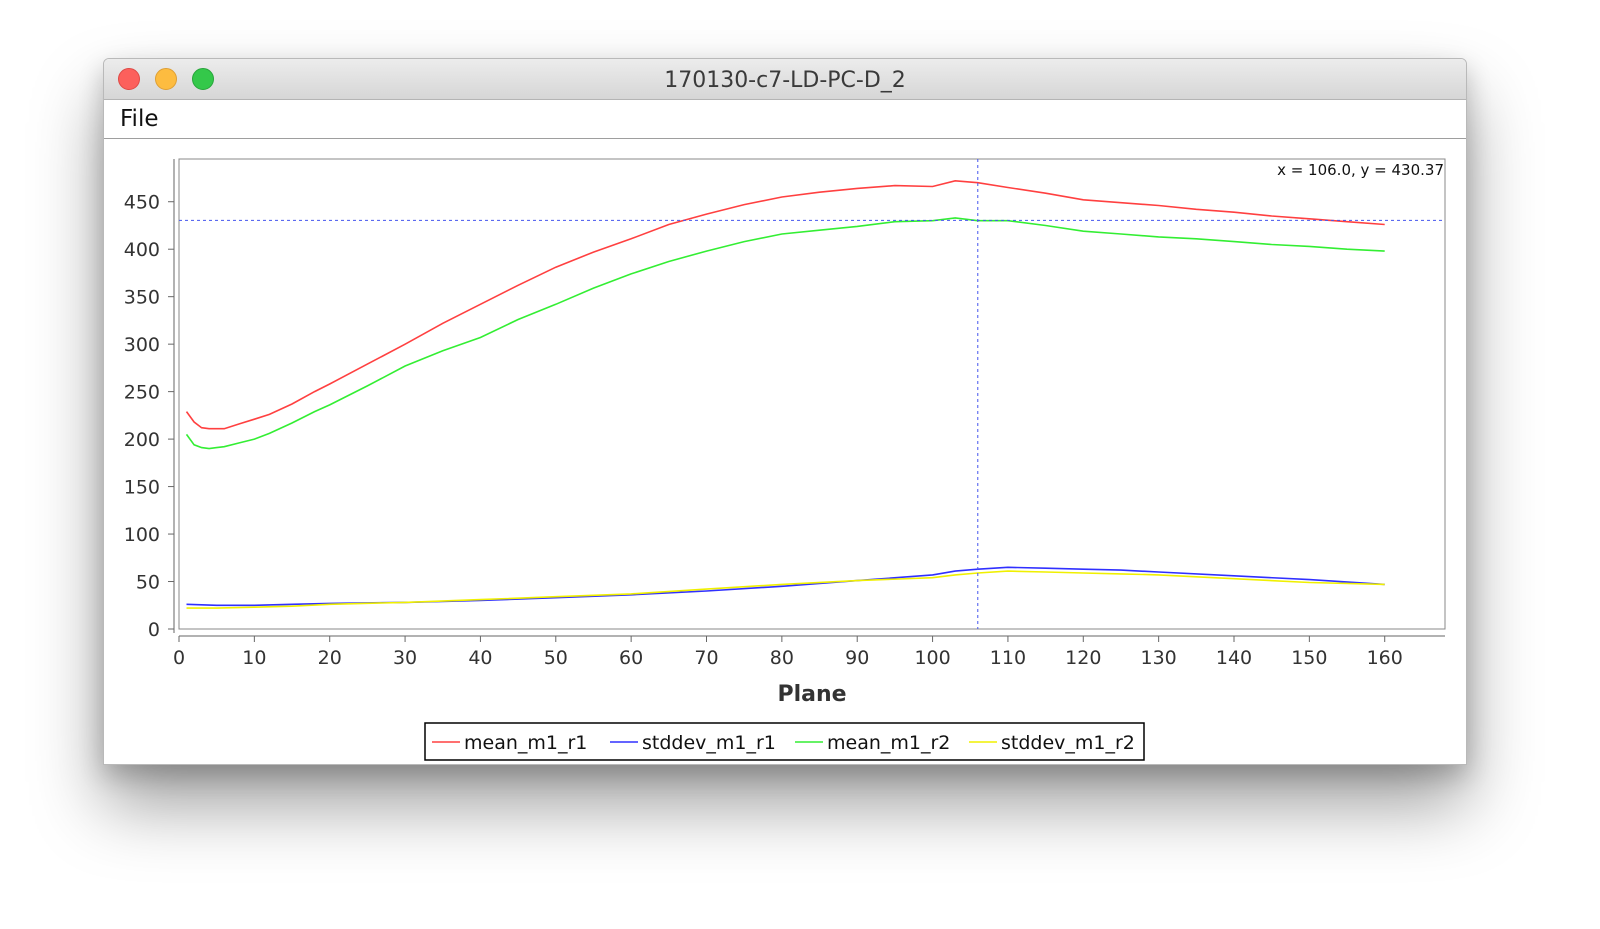 This screenshot has width=1600, height=929. I want to click on x-tick-label: 130, so click(1159, 658).